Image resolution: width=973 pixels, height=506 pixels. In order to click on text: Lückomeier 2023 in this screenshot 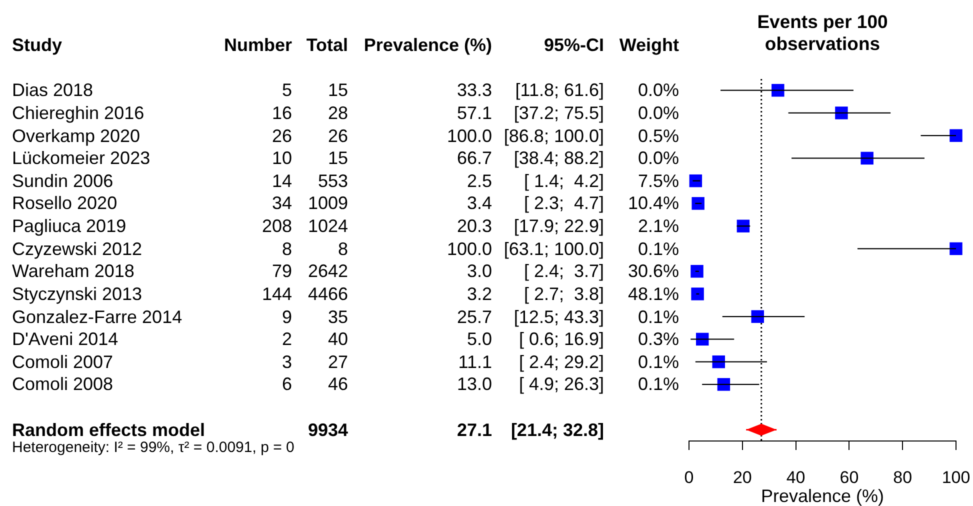, I will do `click(81, 158)`.